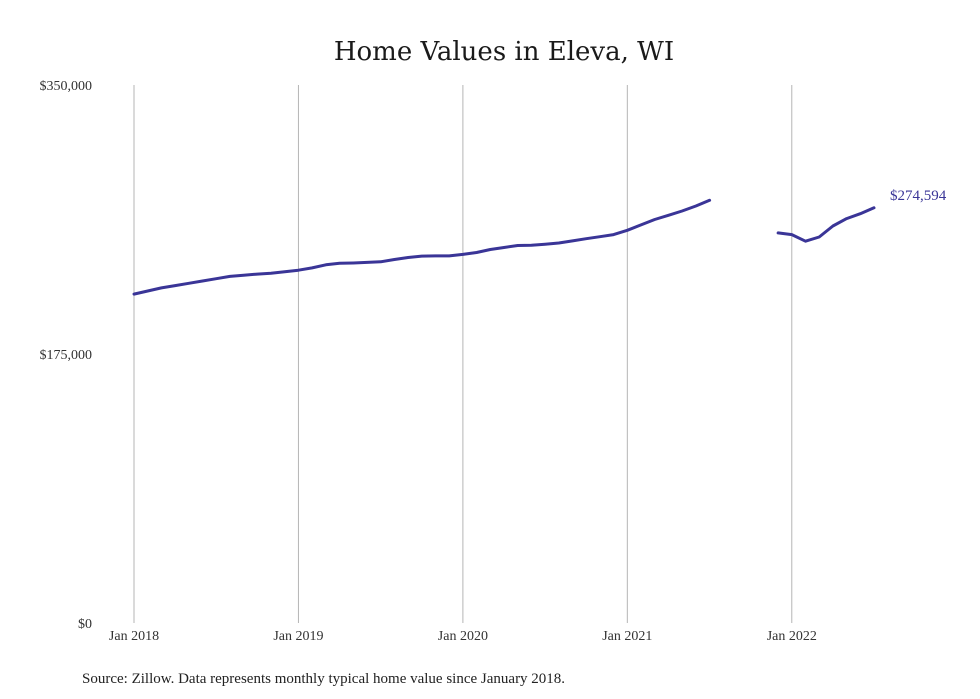 The width and height of the screenshot is (980, 699). I want to click on series-lines, so click(504, 247).